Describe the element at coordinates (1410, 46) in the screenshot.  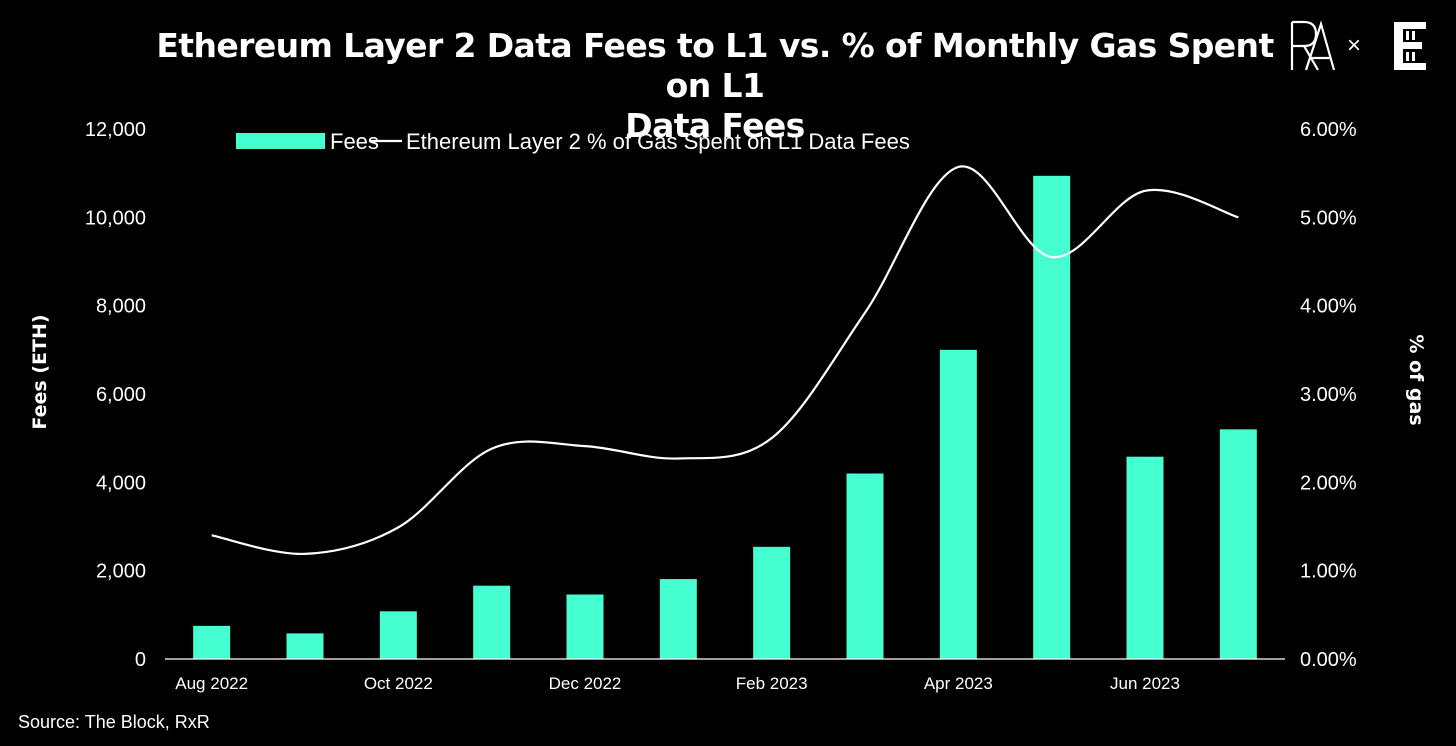
I see `the-block-logo-icon` at that location.